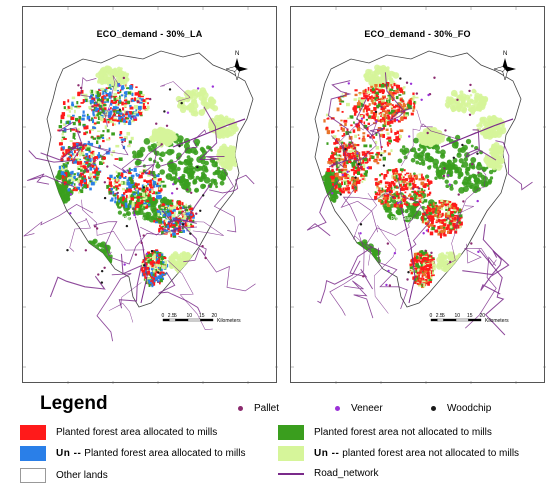 This screenshot has width=550, height=490. Describe the element at coordinates (433, 408) in the screenshot. I see `woodchip-marker-icon` at that location.